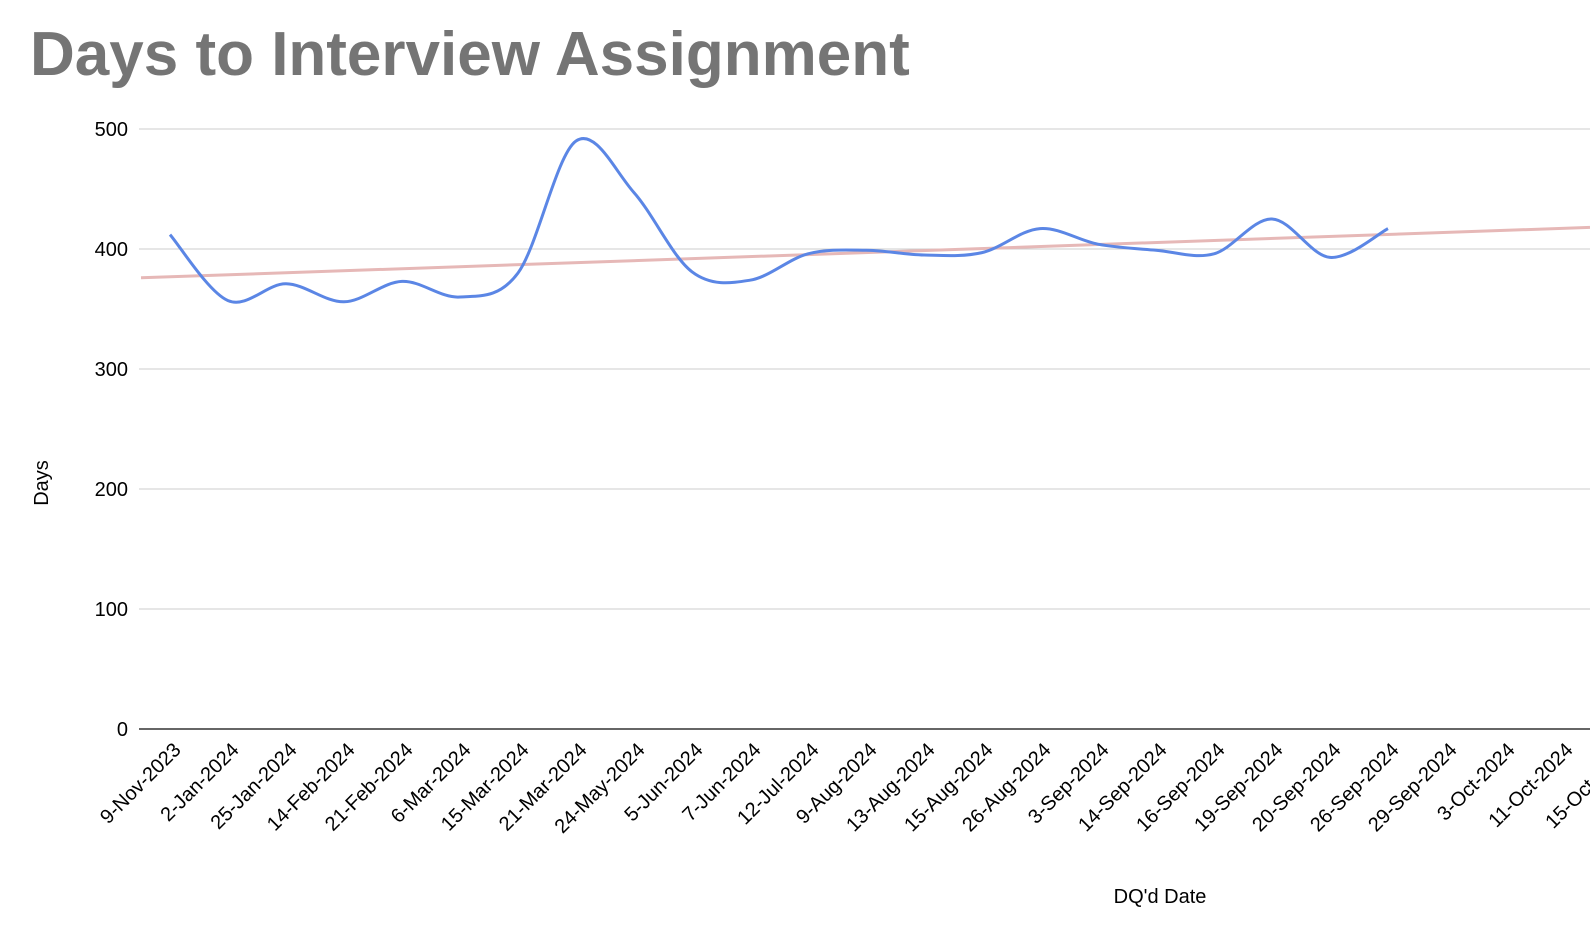  I want to click on y-tick-label: 100, so click(111, 610).